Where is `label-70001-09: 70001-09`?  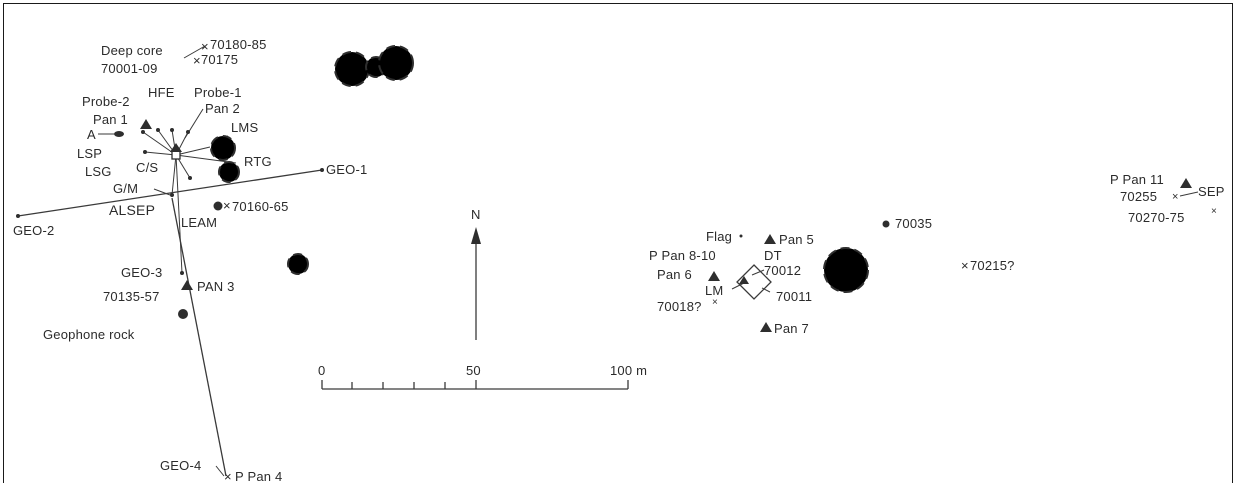
label-70001-09: 70001-09 is located at coordinates (129, 68).